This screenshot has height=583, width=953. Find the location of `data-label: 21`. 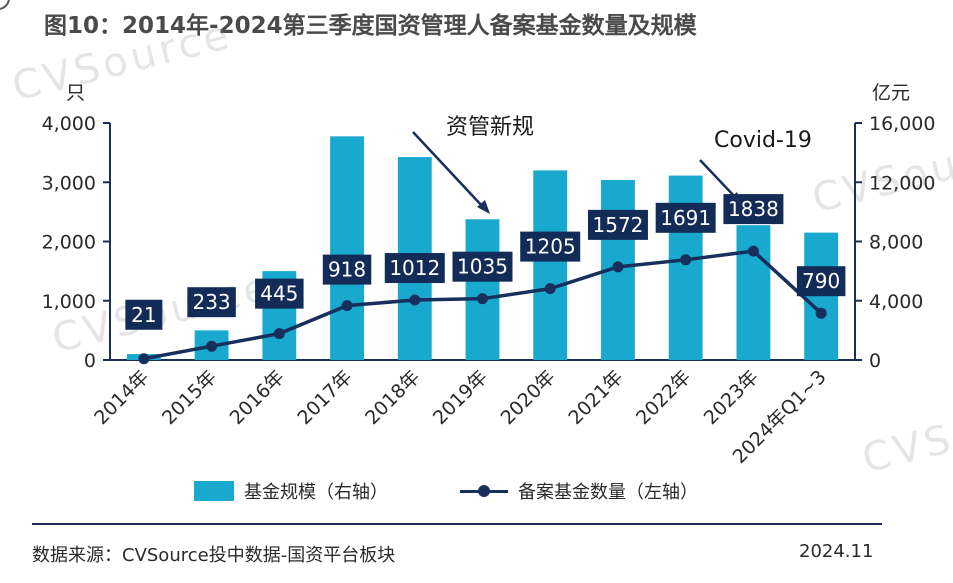

data-label: 21 is located at coordinates (143, 315).